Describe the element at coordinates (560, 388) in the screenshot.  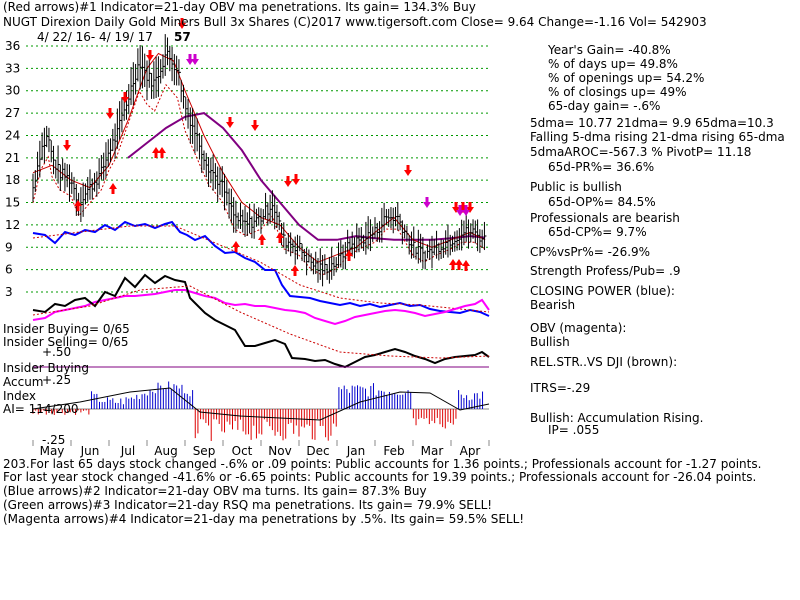
I see `stat-itrs: ITRS=-.29` at that location.